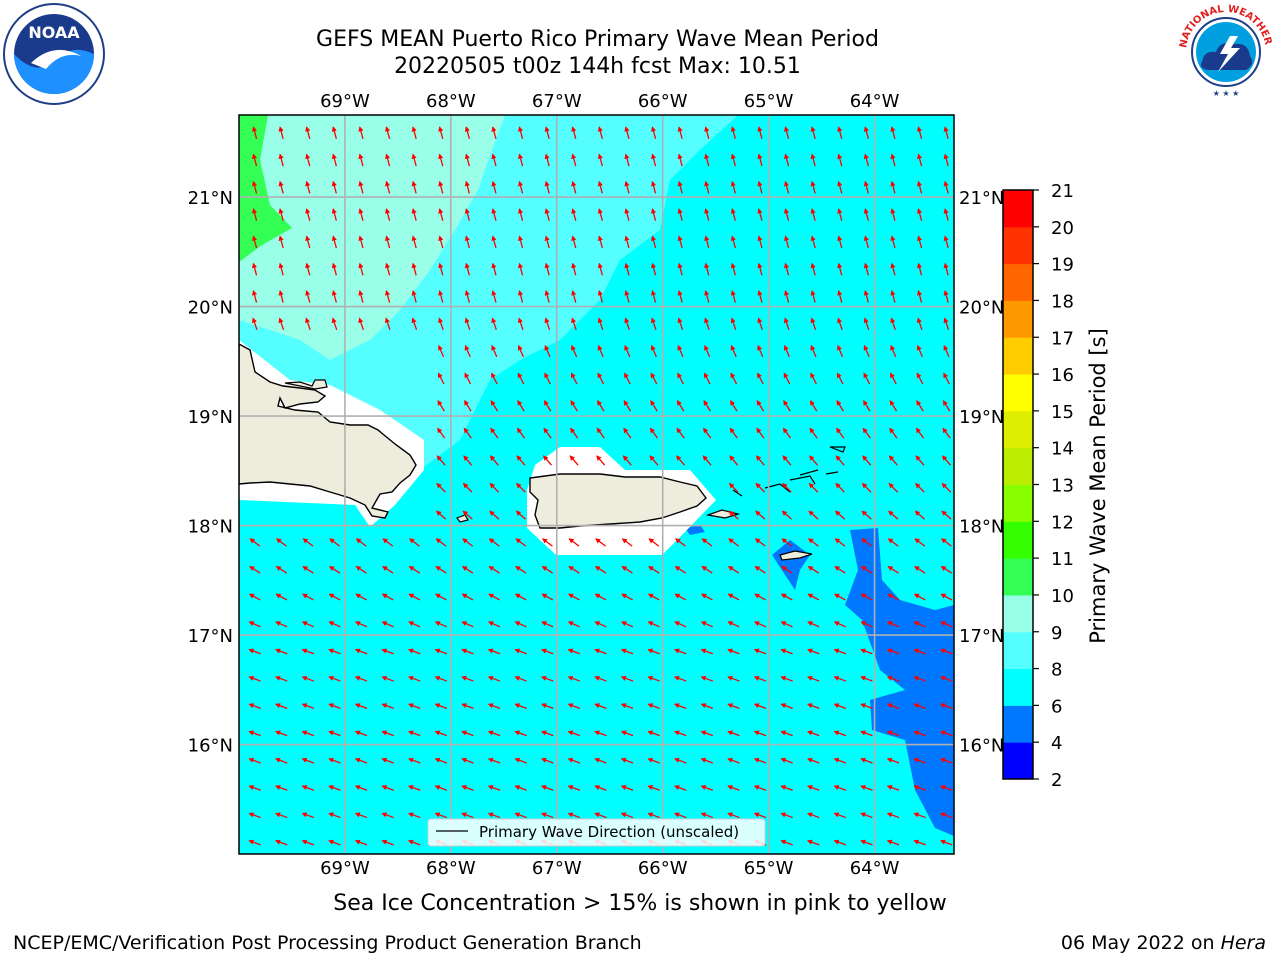  Describe the element at coordinates (1062, 375) in the screenshot. I see `colorbar-tick-label: 16` at that location.